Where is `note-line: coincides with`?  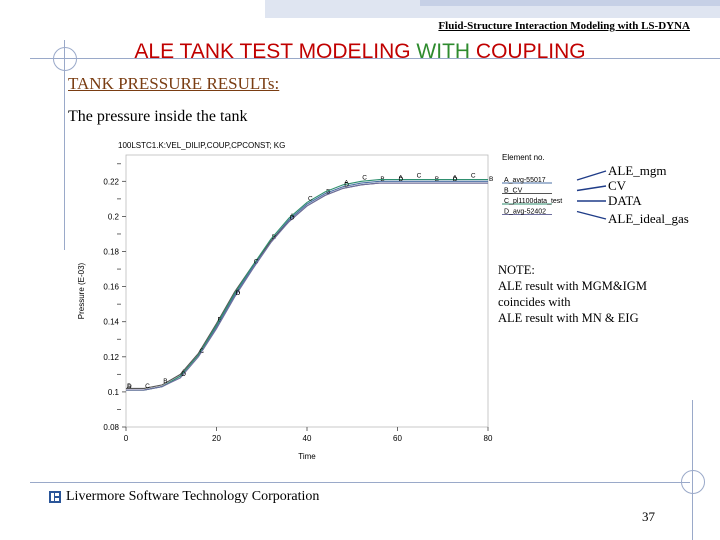
note-line: coincides with is located at coordinates (534, 302).